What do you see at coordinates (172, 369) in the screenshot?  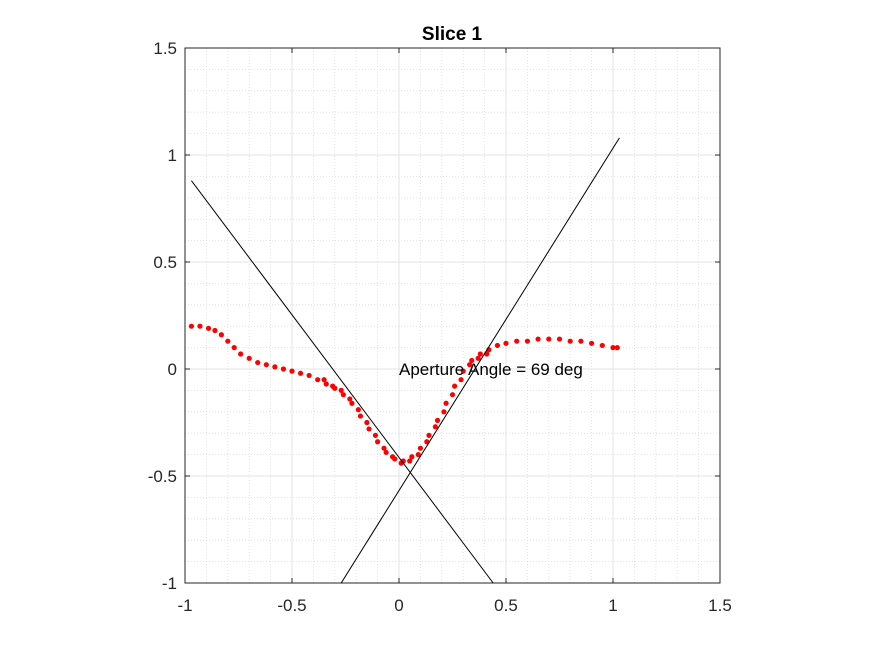 I see `y-tick-label: 0` at bounding box center [172, 369].